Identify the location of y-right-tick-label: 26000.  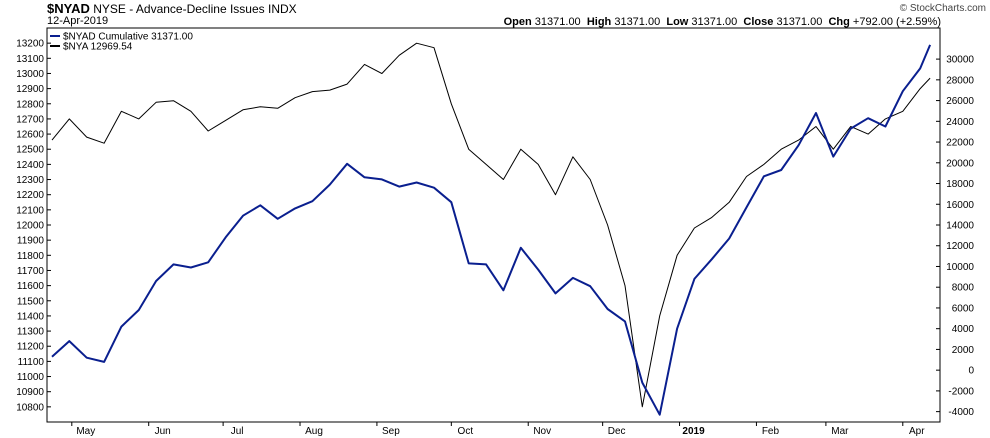
(960, 101).